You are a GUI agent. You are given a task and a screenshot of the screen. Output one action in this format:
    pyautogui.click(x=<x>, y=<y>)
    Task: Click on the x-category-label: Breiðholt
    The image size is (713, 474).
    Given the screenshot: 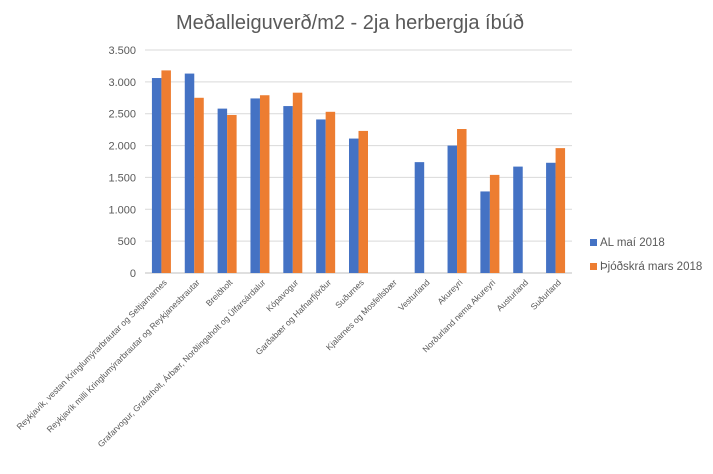 What is the action you would take?
    pyautogui.click(x=219, y=292)
    